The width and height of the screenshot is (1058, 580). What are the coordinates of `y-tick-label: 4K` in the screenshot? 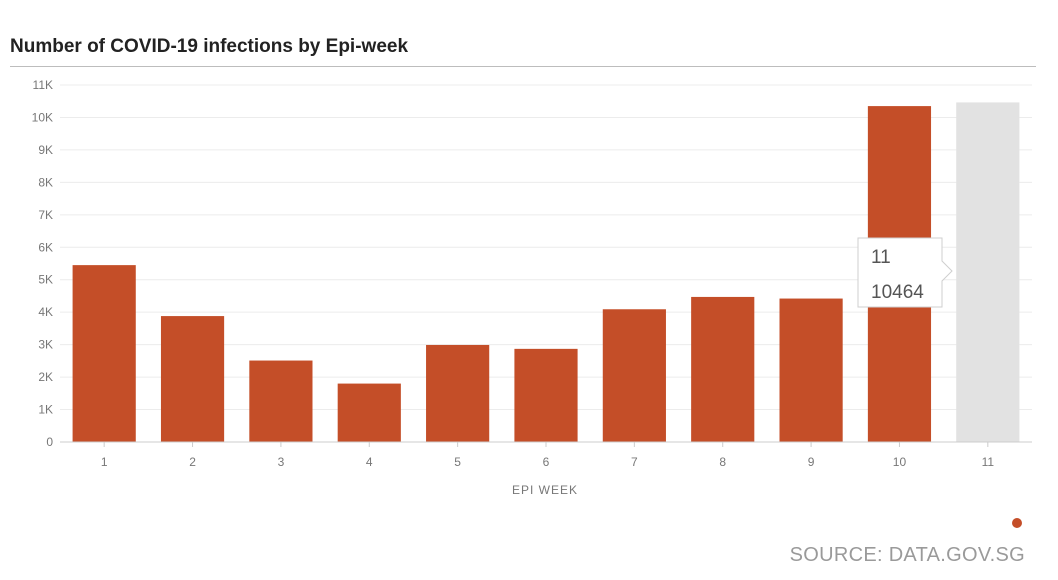 It's located at (45, 312).